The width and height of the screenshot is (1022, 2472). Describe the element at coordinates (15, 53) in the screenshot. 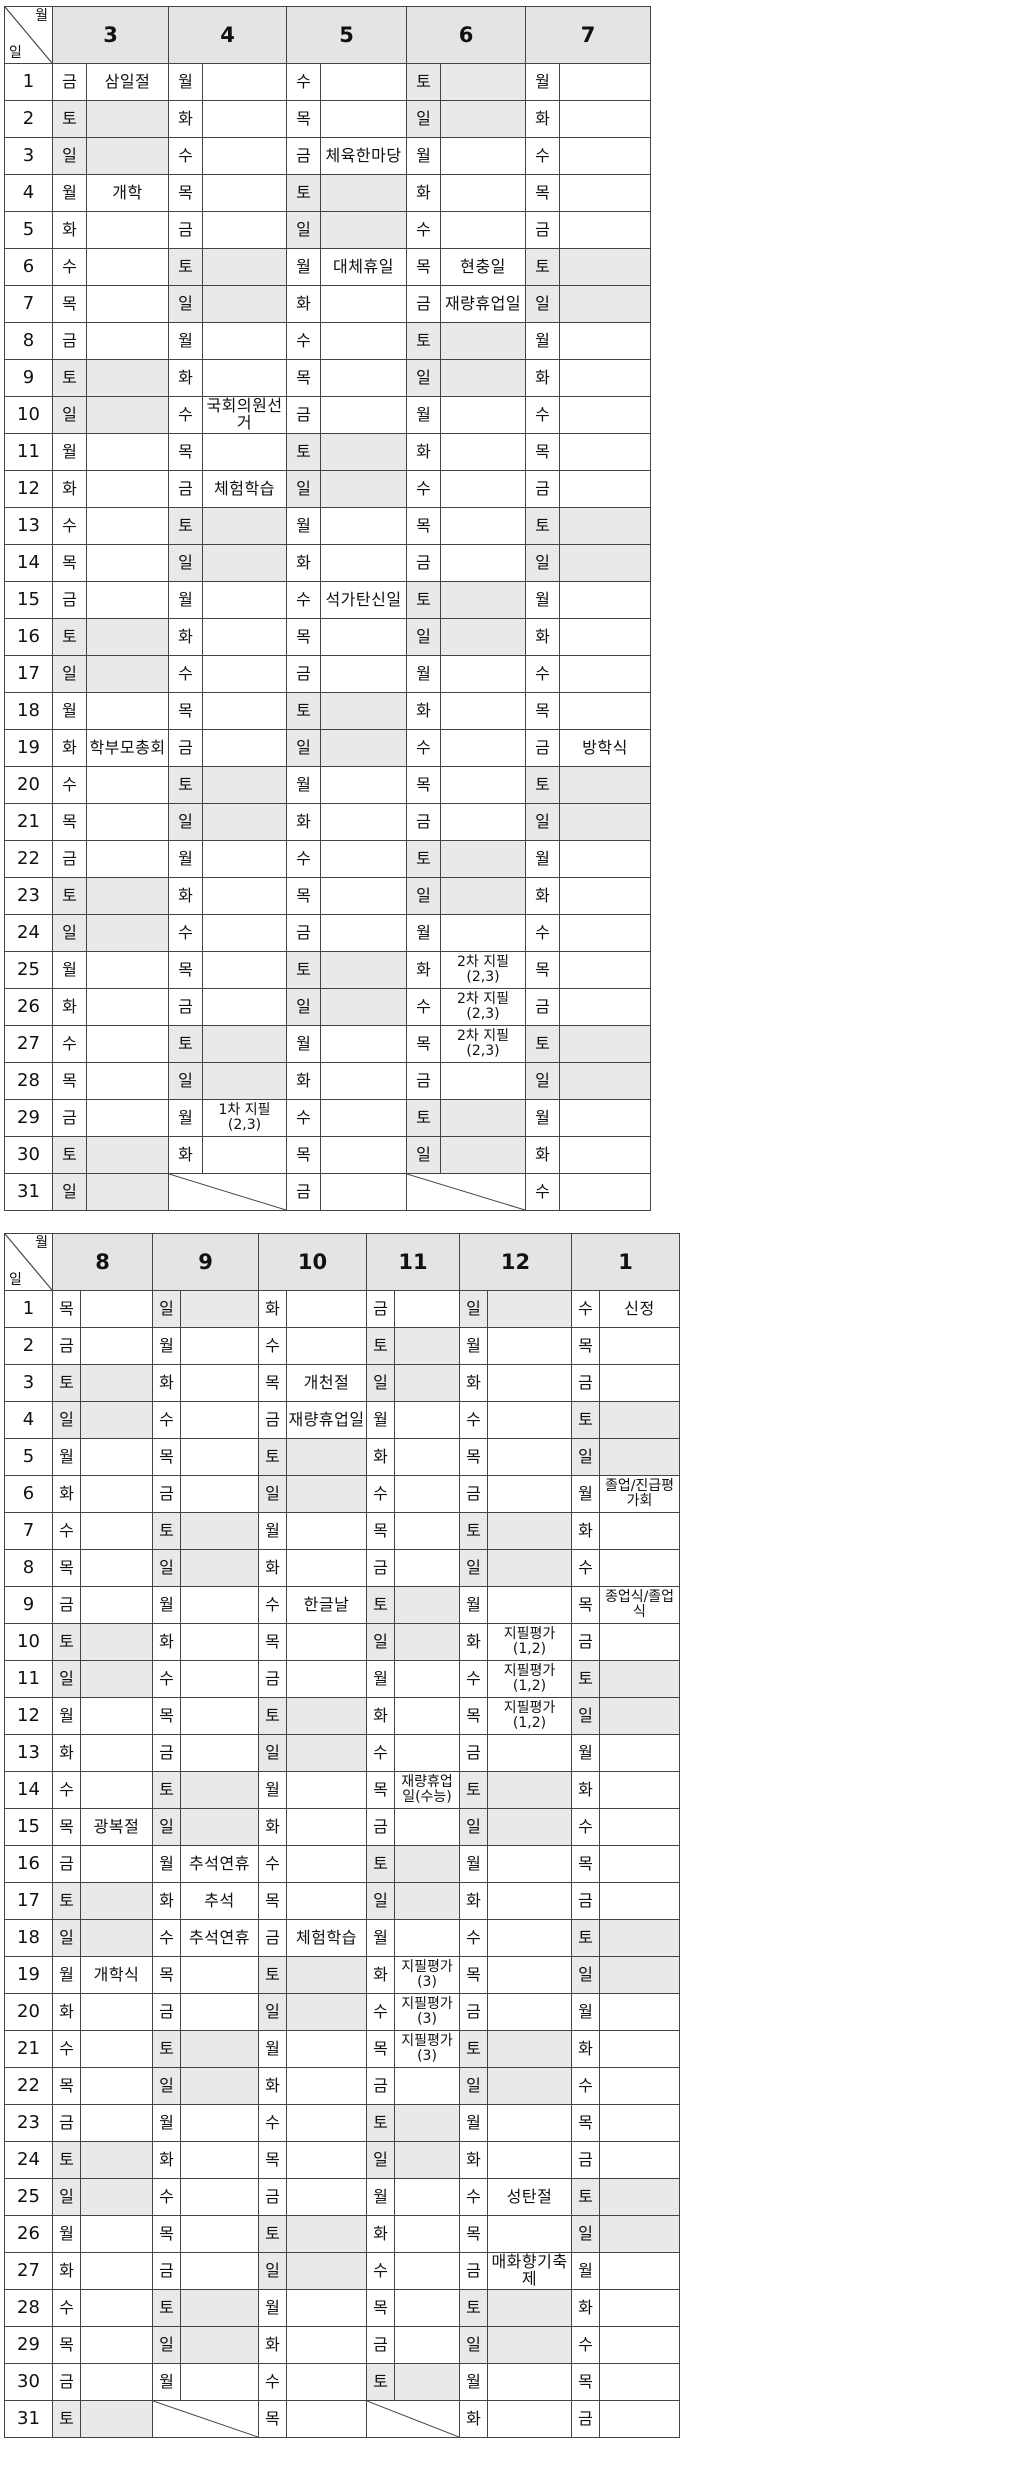

I see `corner-day-label: 일` at that location.